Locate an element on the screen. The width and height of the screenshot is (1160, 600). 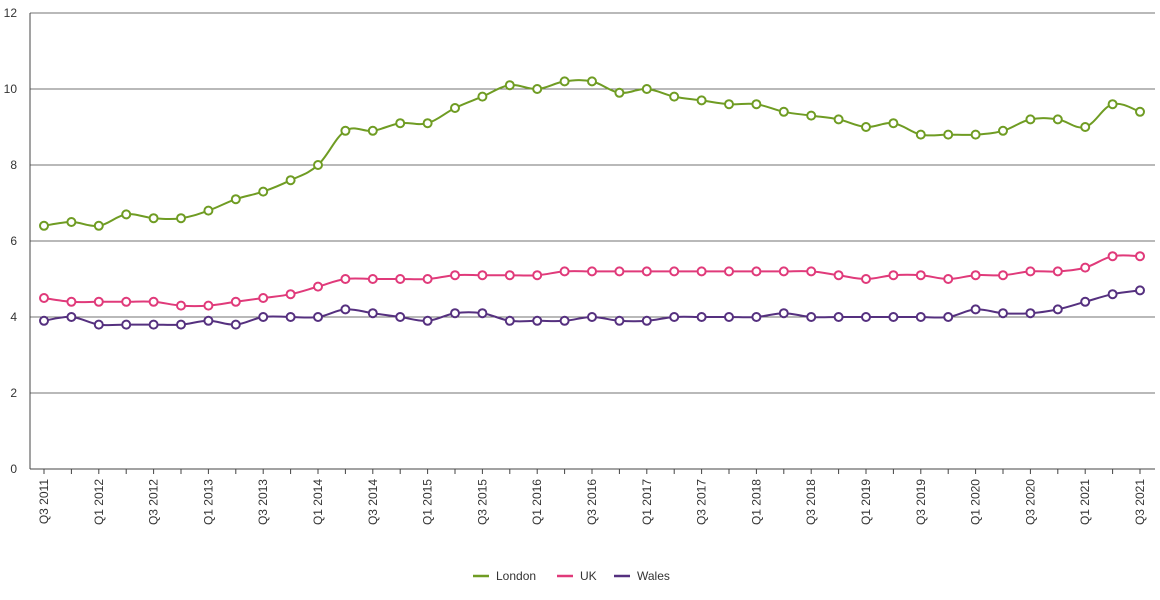
y-tick-label: 2 is located at coordinates (13, 393).